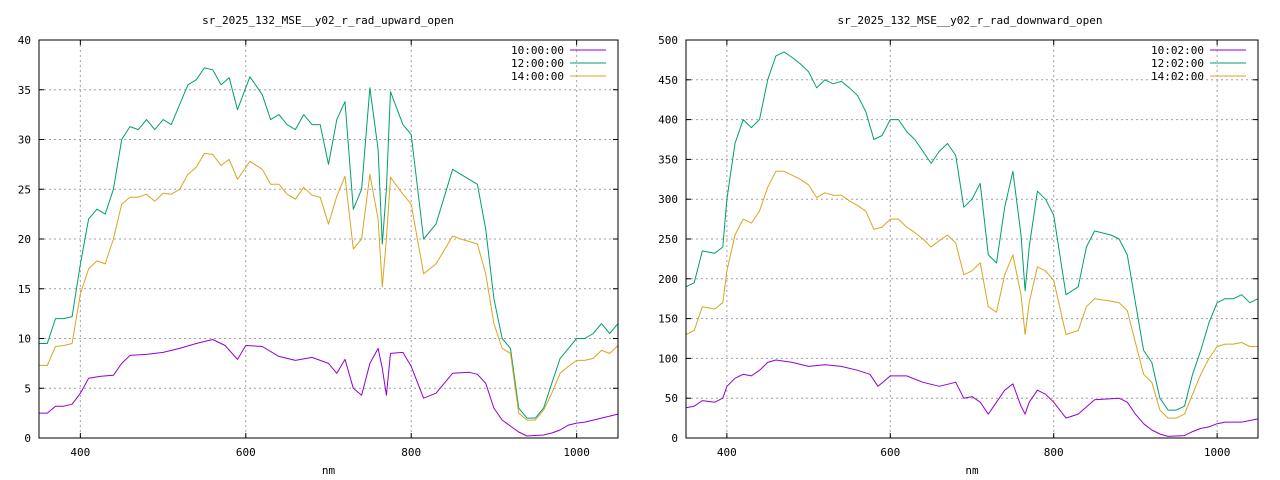 The image size is (1280, 480). Describe the element at coordinates (671, 398) in the screenshot. I see `y-tick-label: 50` at that location.